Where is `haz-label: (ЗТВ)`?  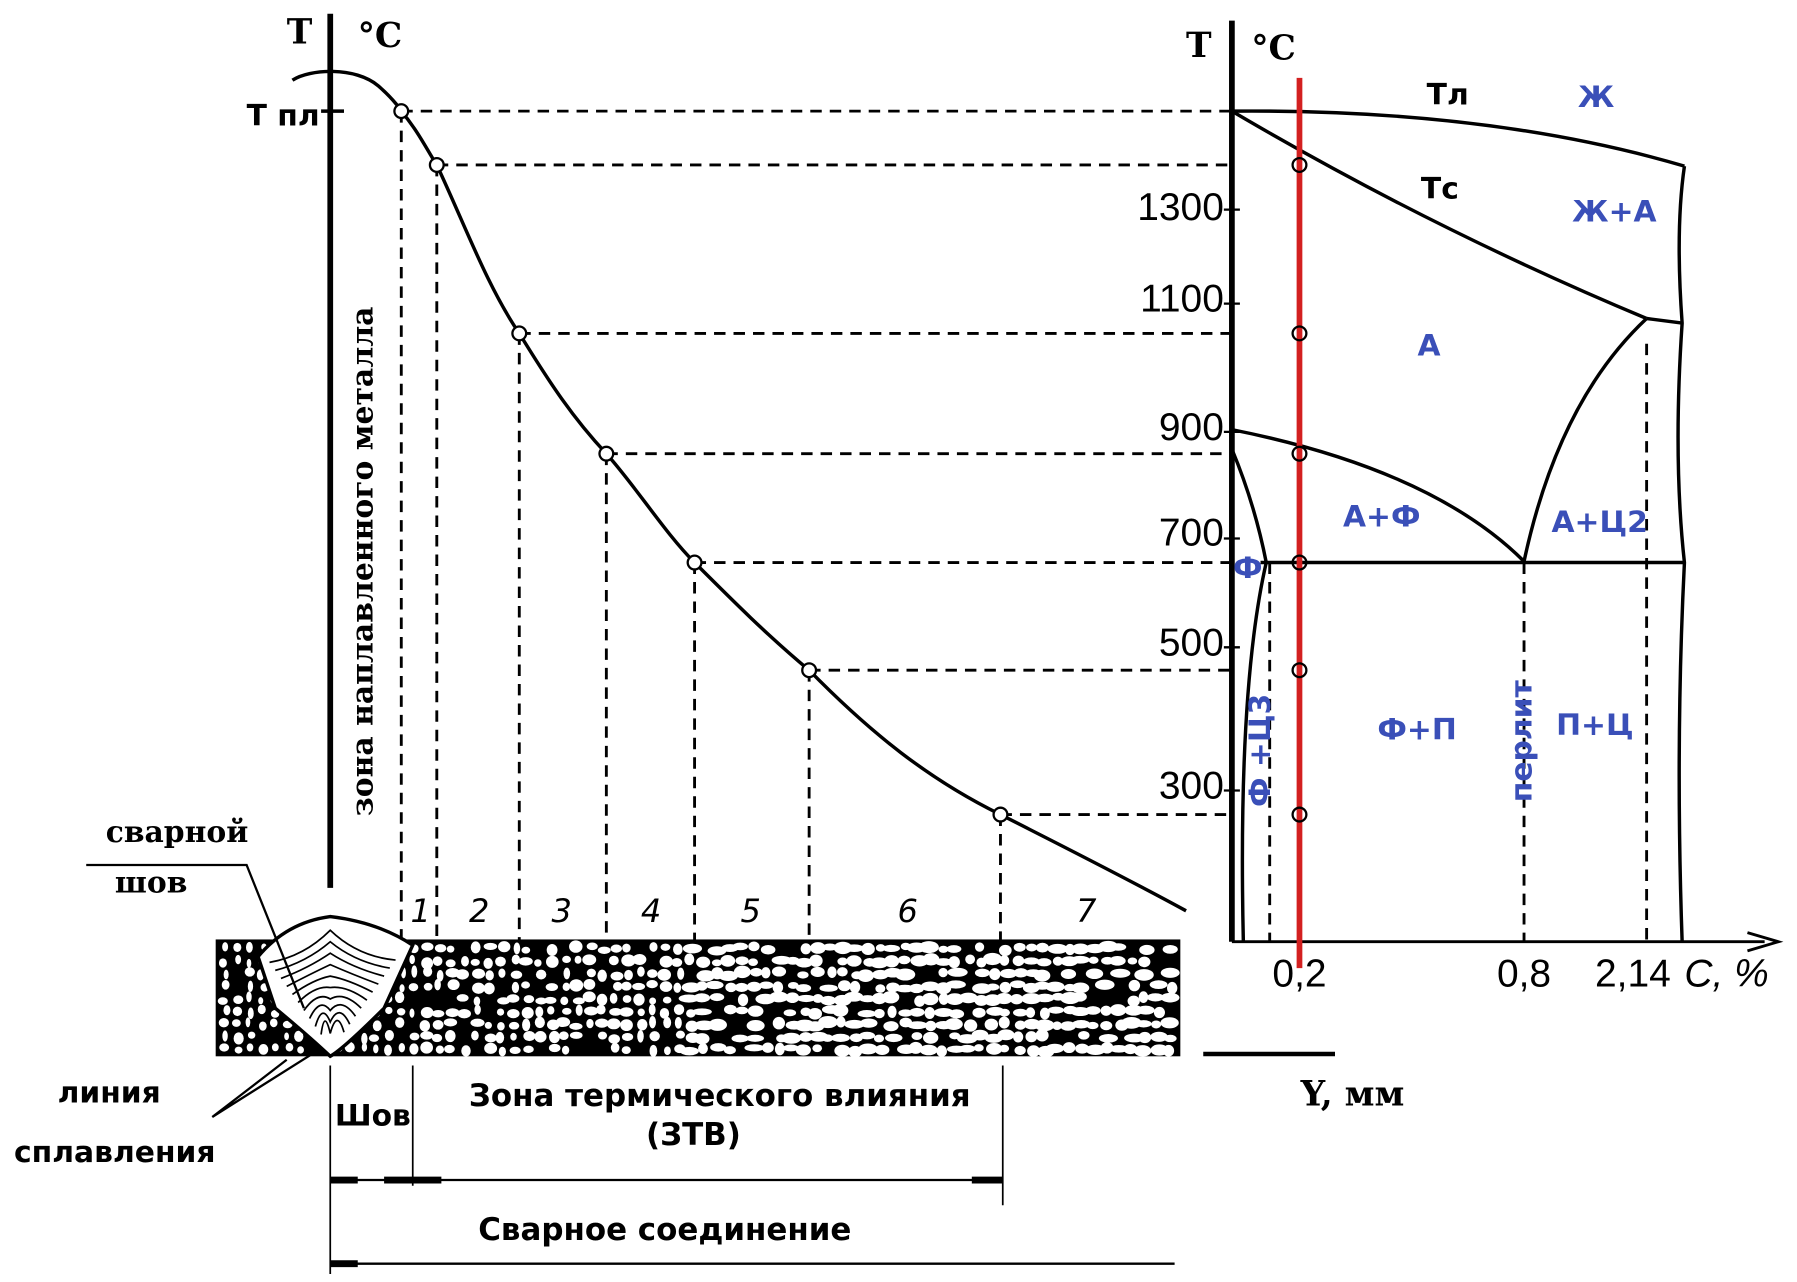 haz-label: (ЗТВ) is located at coordinates (693, 1135).